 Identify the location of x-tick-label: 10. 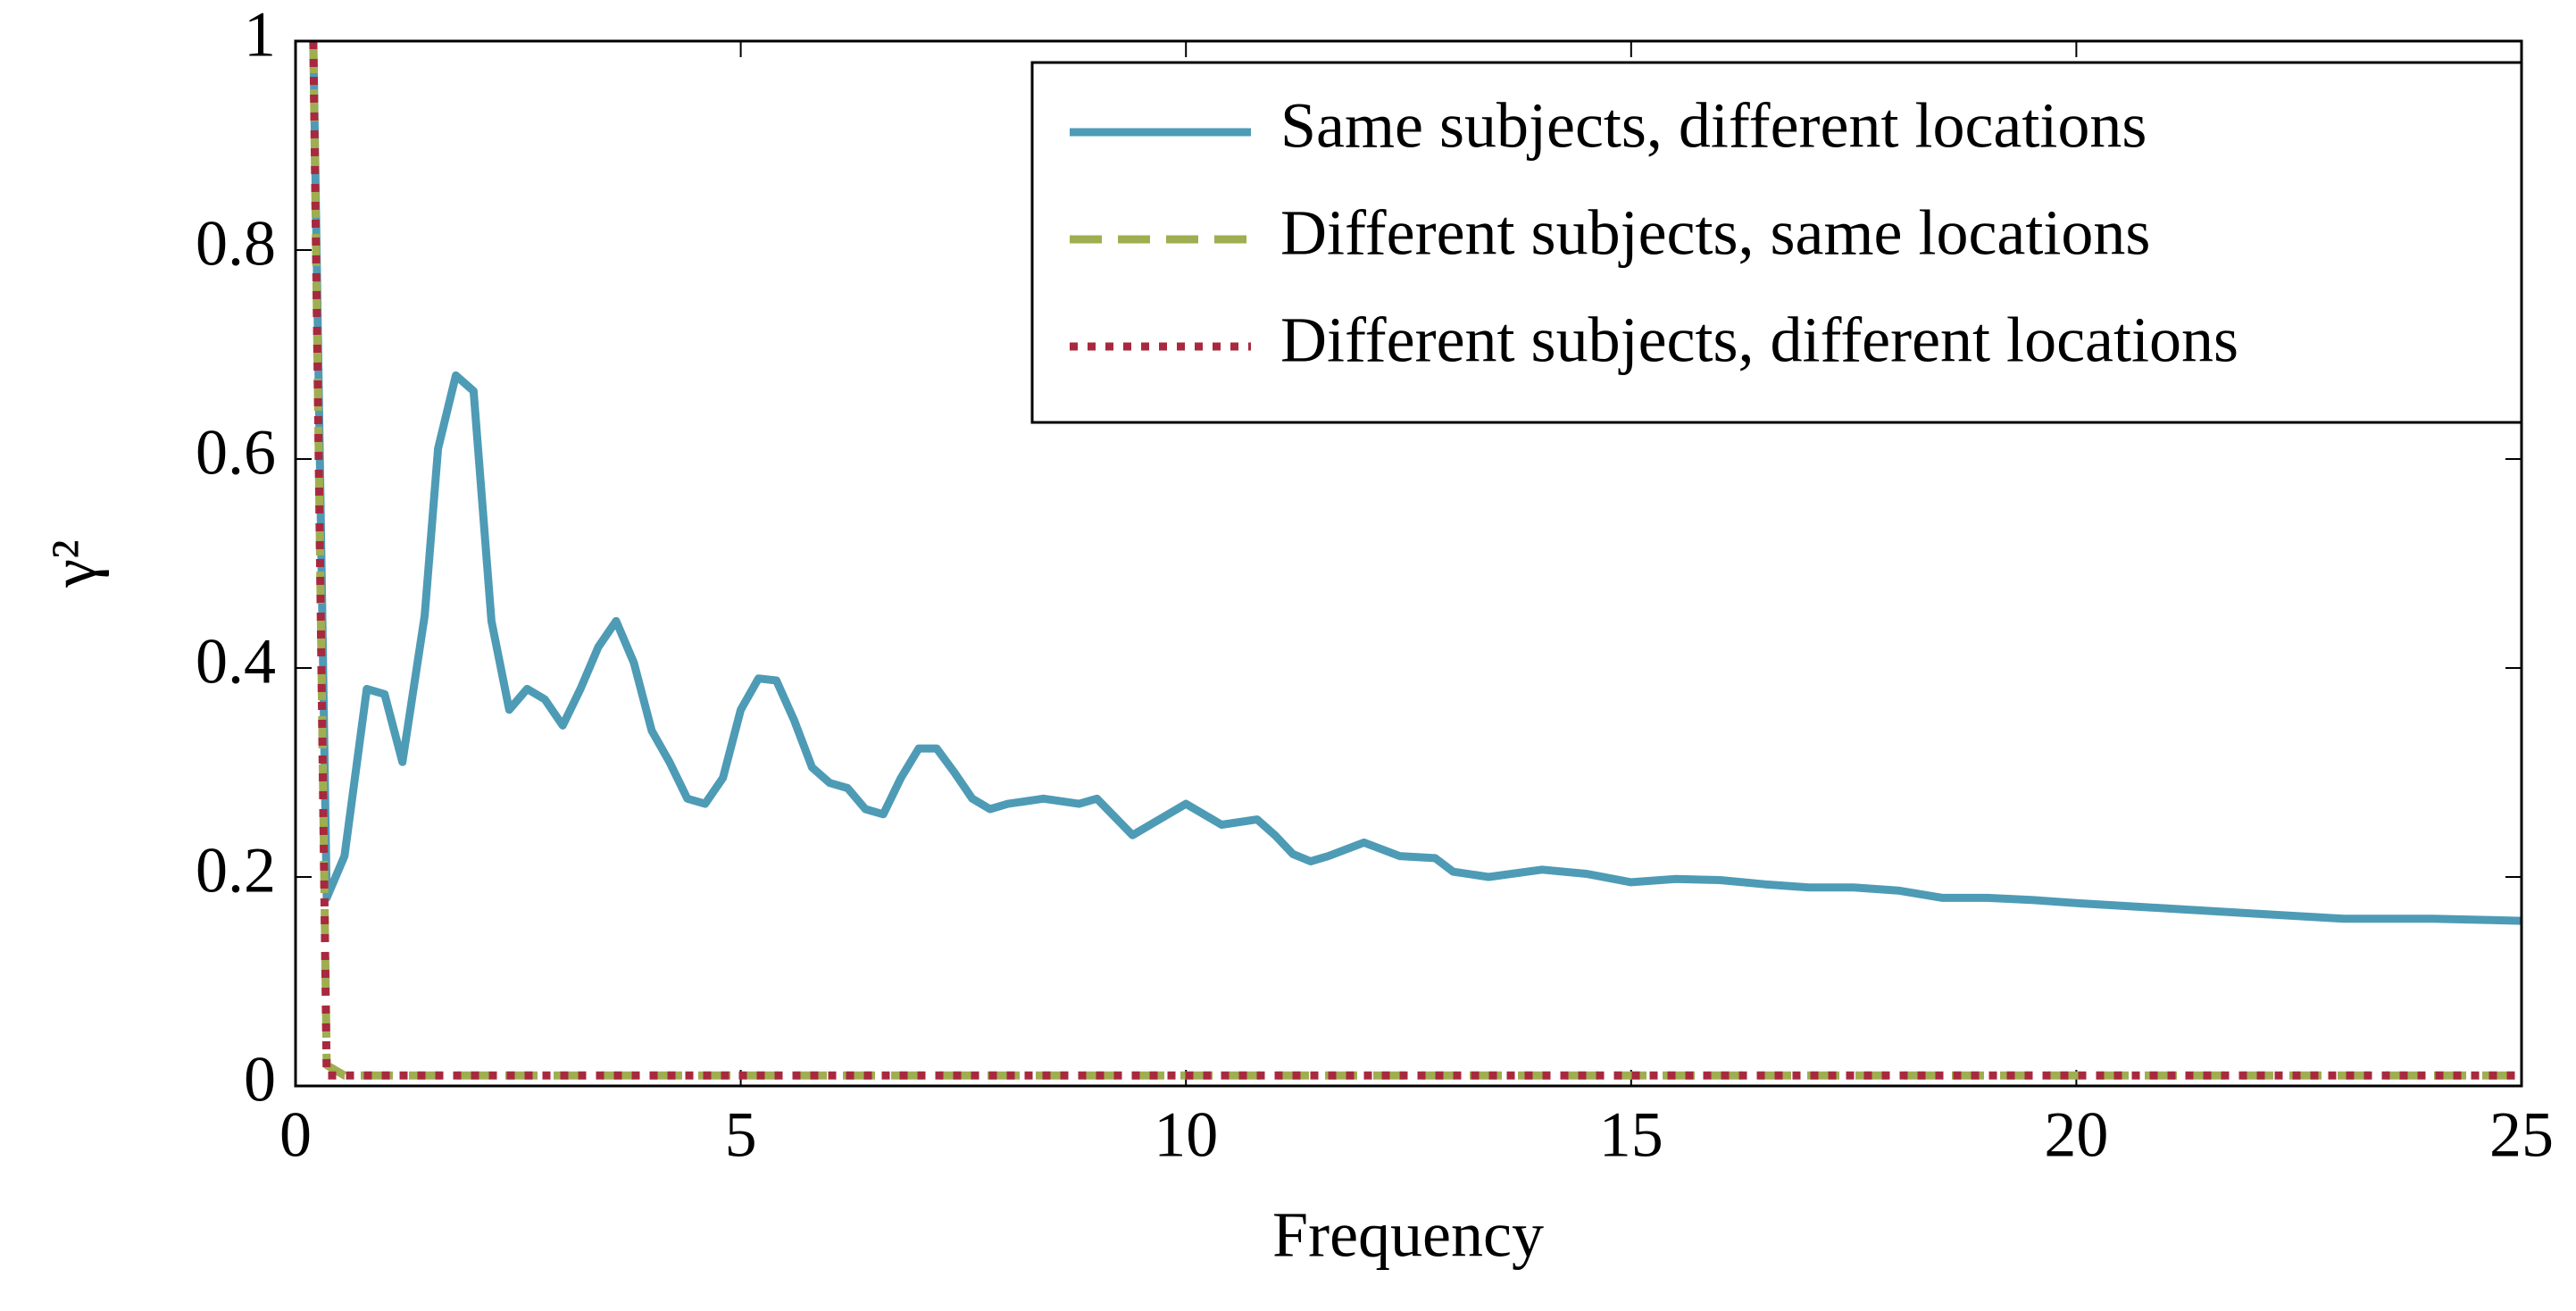
(1186, 1135).